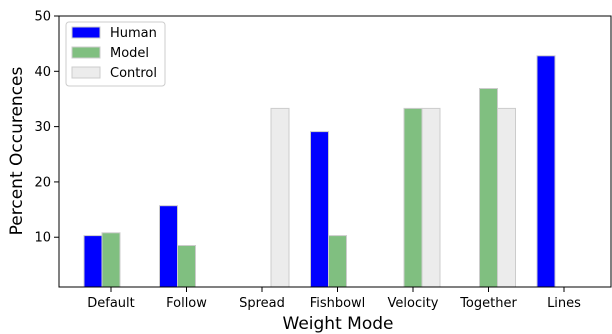 Image resolution: width=612 pixels, height=334 pixels. Describe the element at coordinates (338, 303) in the screenshot. I see `x-tick-label: Fishbowl` at that location.